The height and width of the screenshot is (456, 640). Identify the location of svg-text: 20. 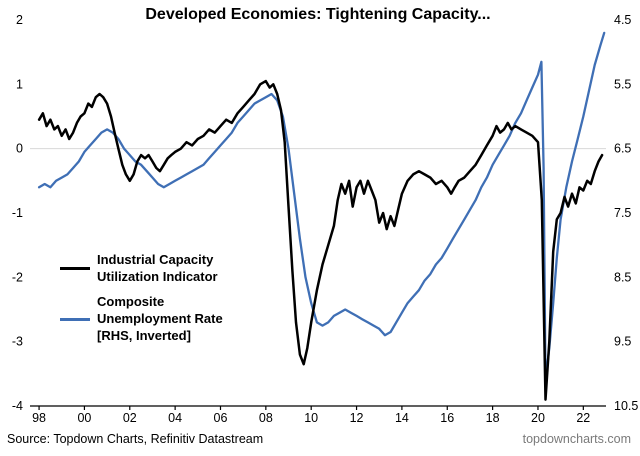
(538, 418).